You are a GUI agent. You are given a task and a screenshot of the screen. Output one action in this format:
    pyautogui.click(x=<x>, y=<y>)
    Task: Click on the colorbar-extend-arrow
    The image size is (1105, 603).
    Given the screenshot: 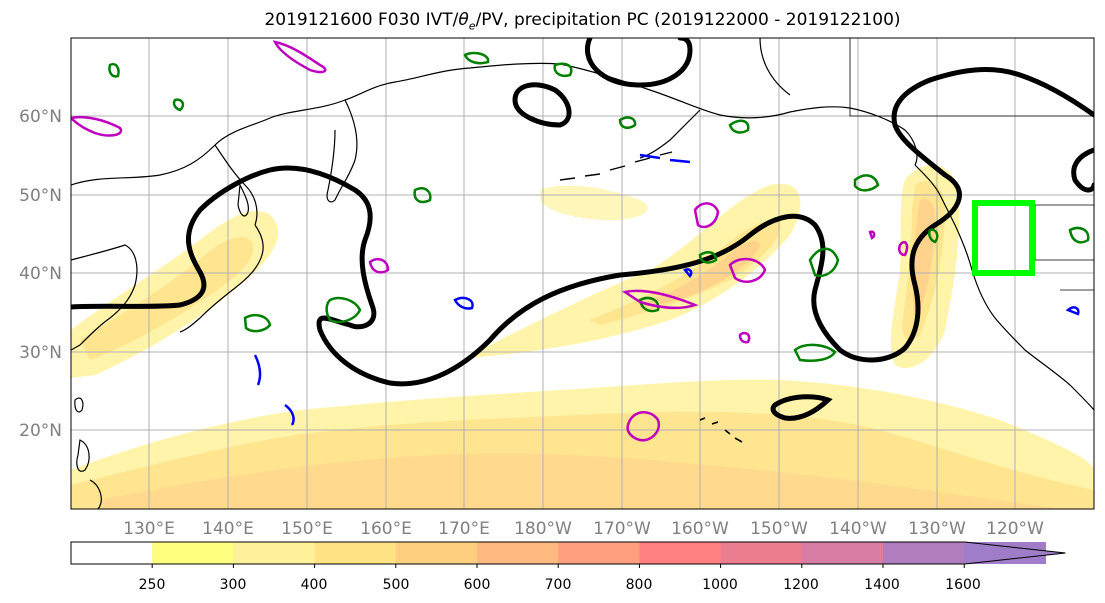 What is the action you would take?
    pyautogui.click(x=1015, y=553)
    